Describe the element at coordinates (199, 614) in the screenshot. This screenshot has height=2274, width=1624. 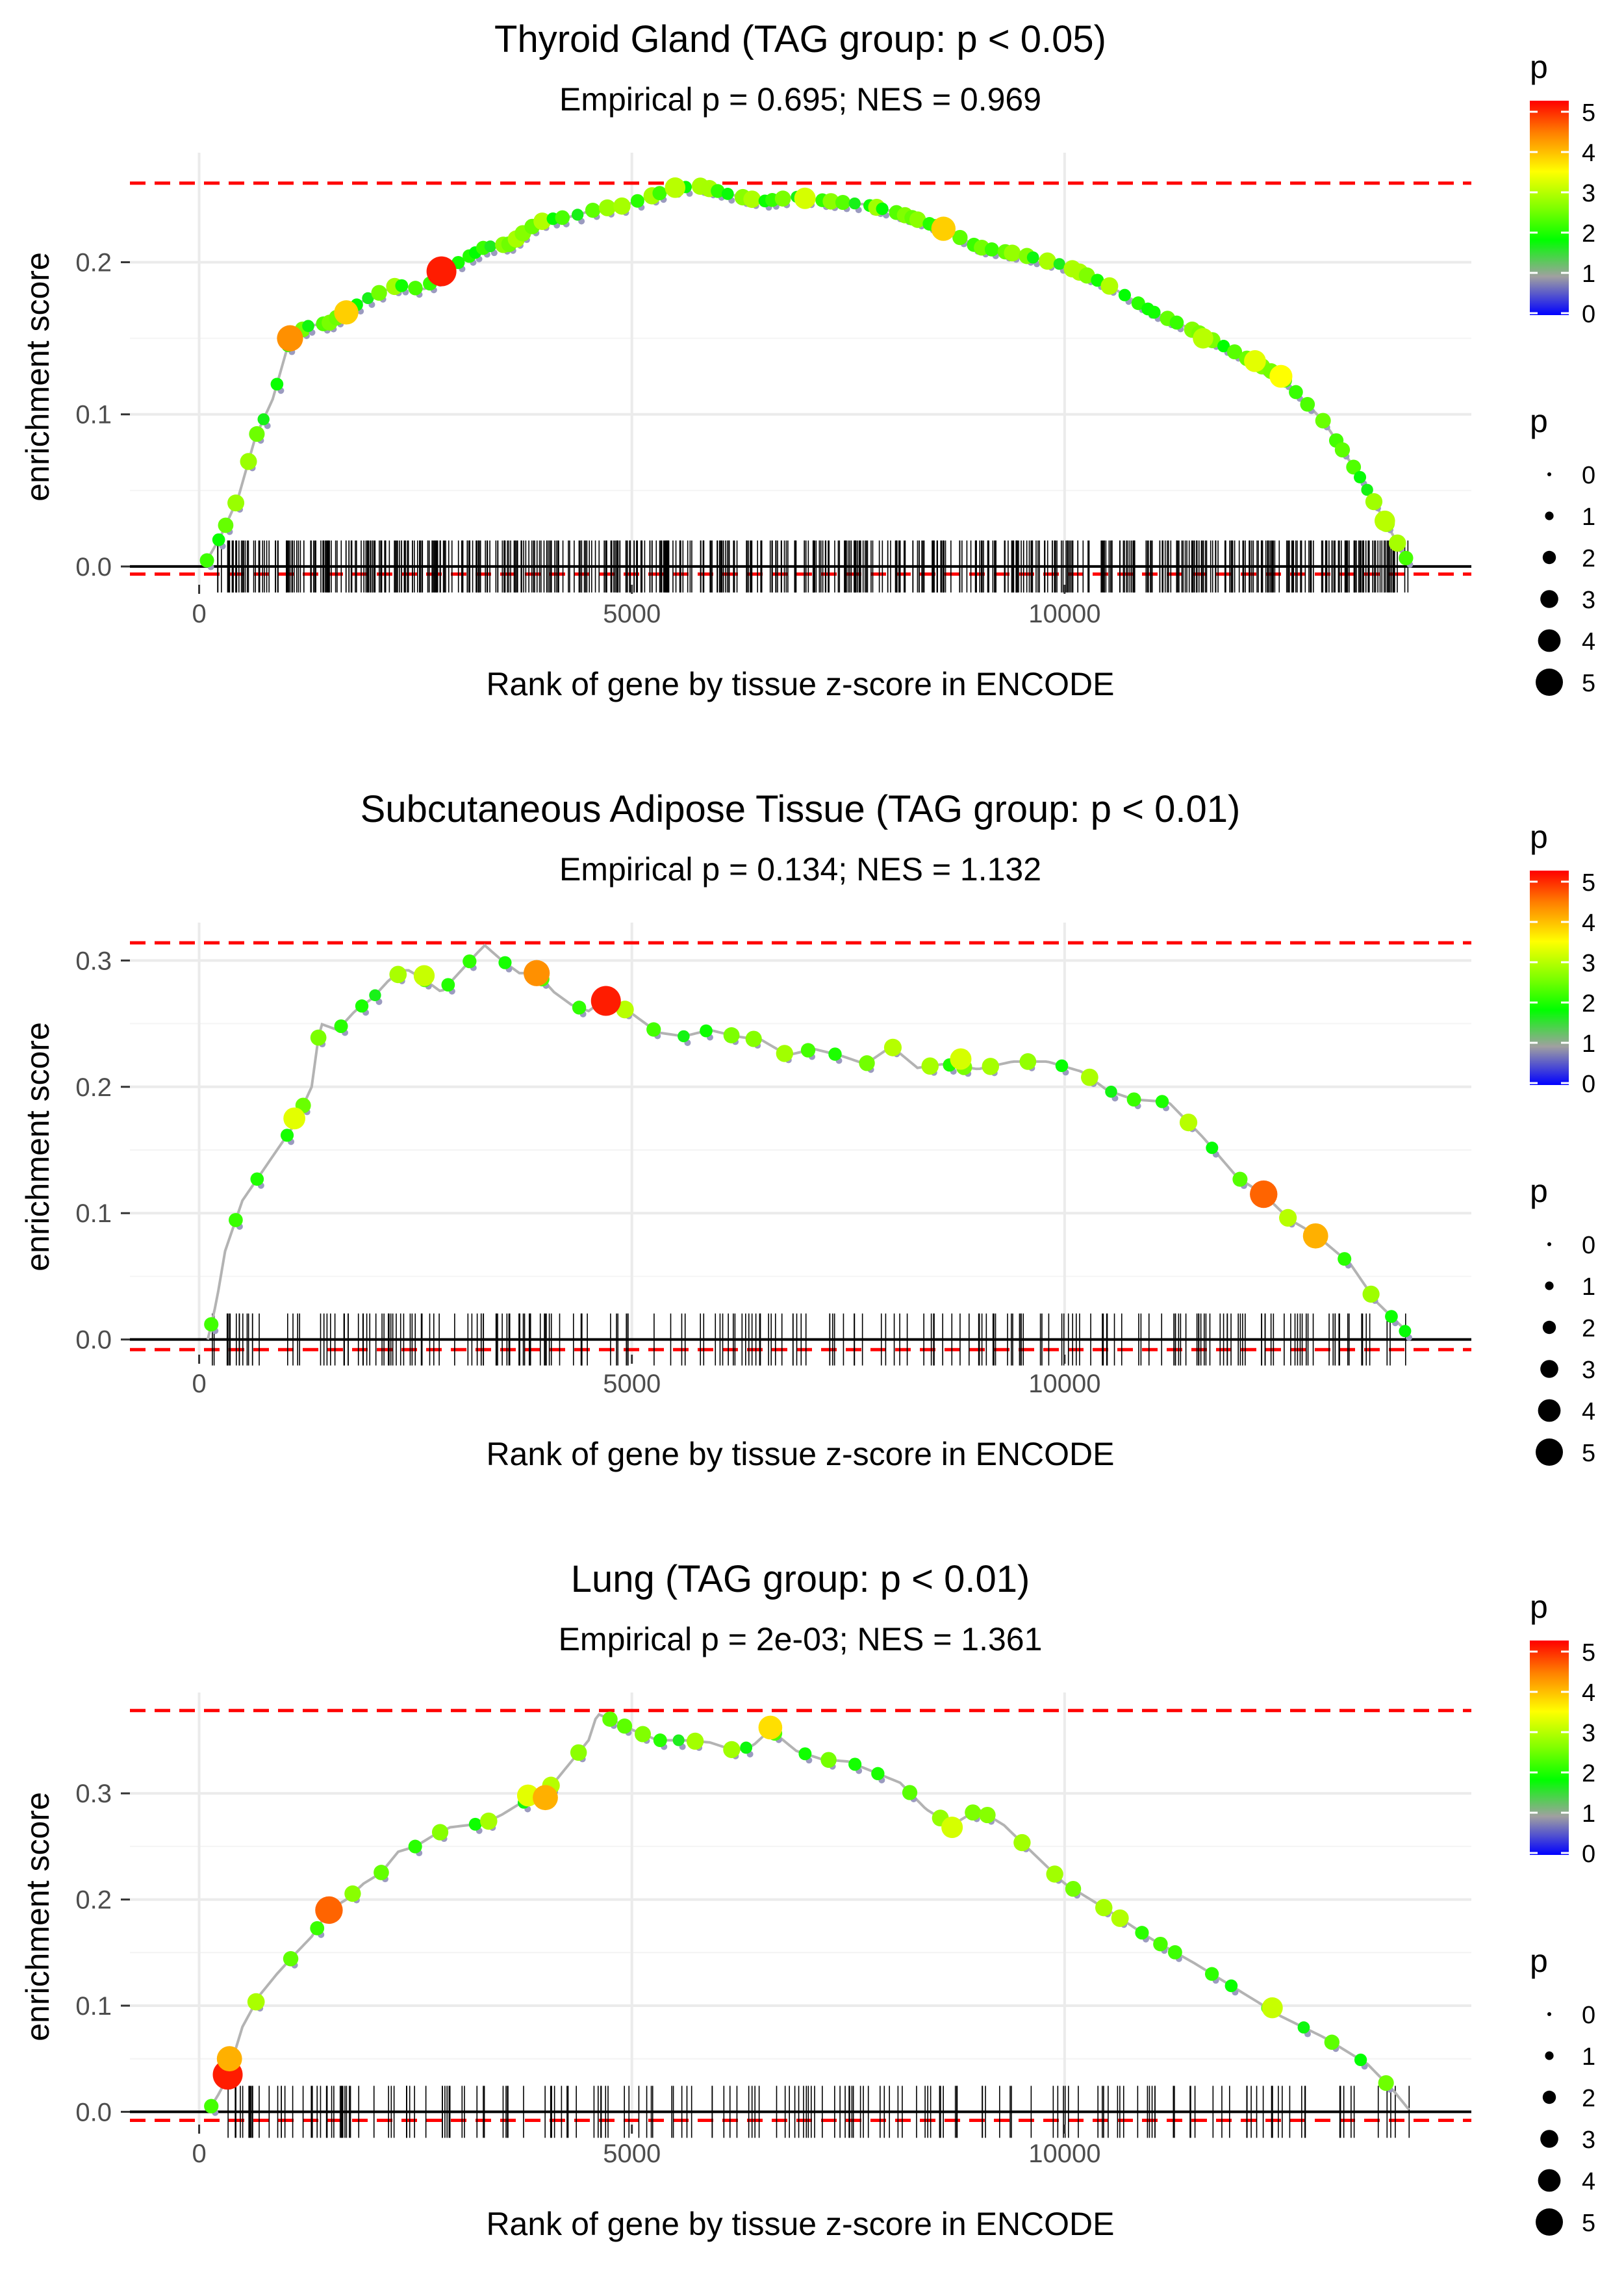
I see `x-tick-label: 0` at that location.